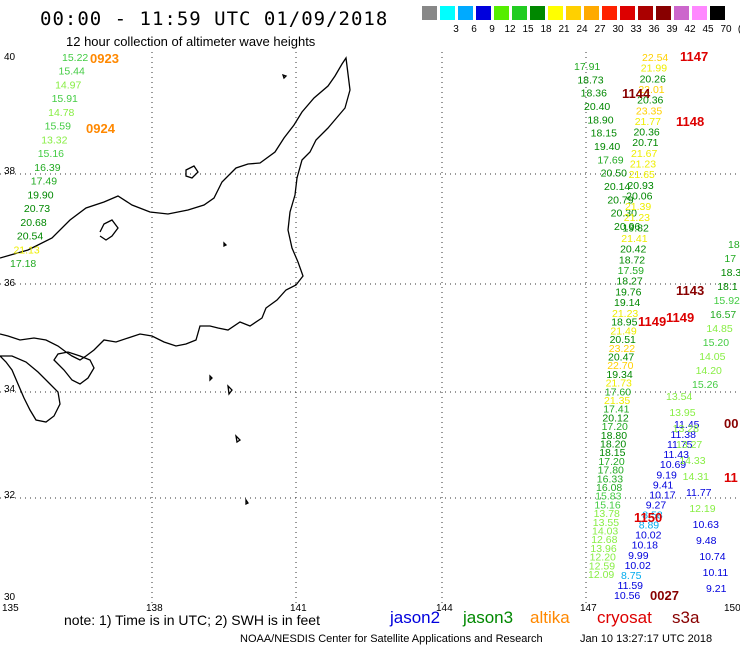 Image resolution: width=740 pixels, height=650 pixels. What do you see at coordinates (75, 58) in the screenshot?
I see `wave-height-reading: 15.22` at bounding box center [75, 58].